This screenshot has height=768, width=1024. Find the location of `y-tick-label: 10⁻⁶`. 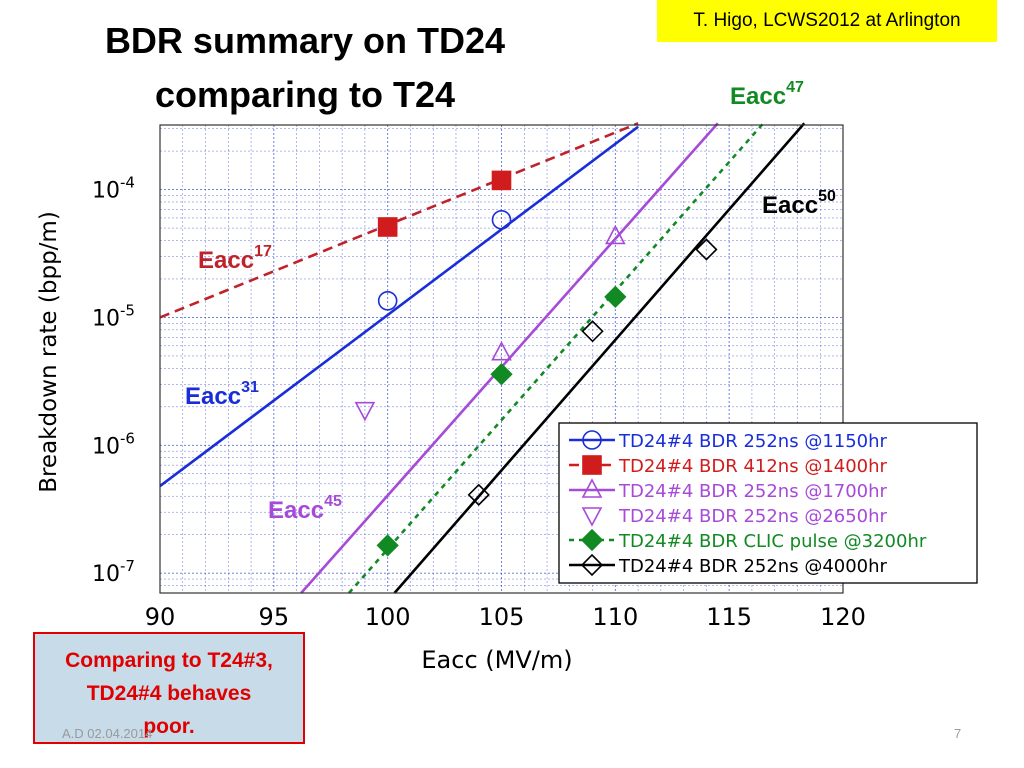

y-tick-label: 10⁻⁶ is located at coordinates (113, 444).